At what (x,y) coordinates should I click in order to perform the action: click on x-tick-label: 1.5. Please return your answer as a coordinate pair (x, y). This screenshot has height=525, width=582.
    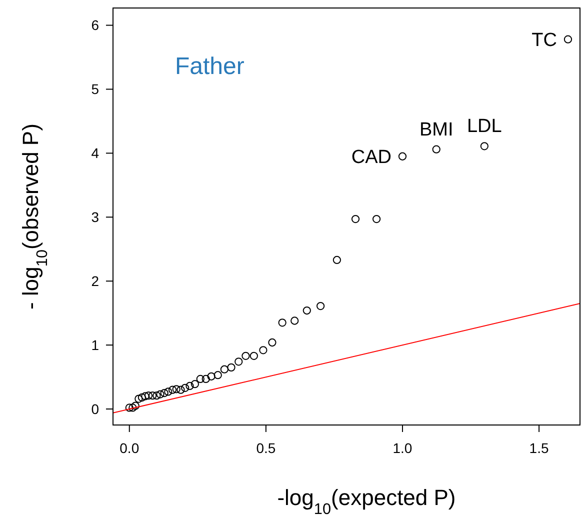
    Looking at the image, I should click on (539, 448).